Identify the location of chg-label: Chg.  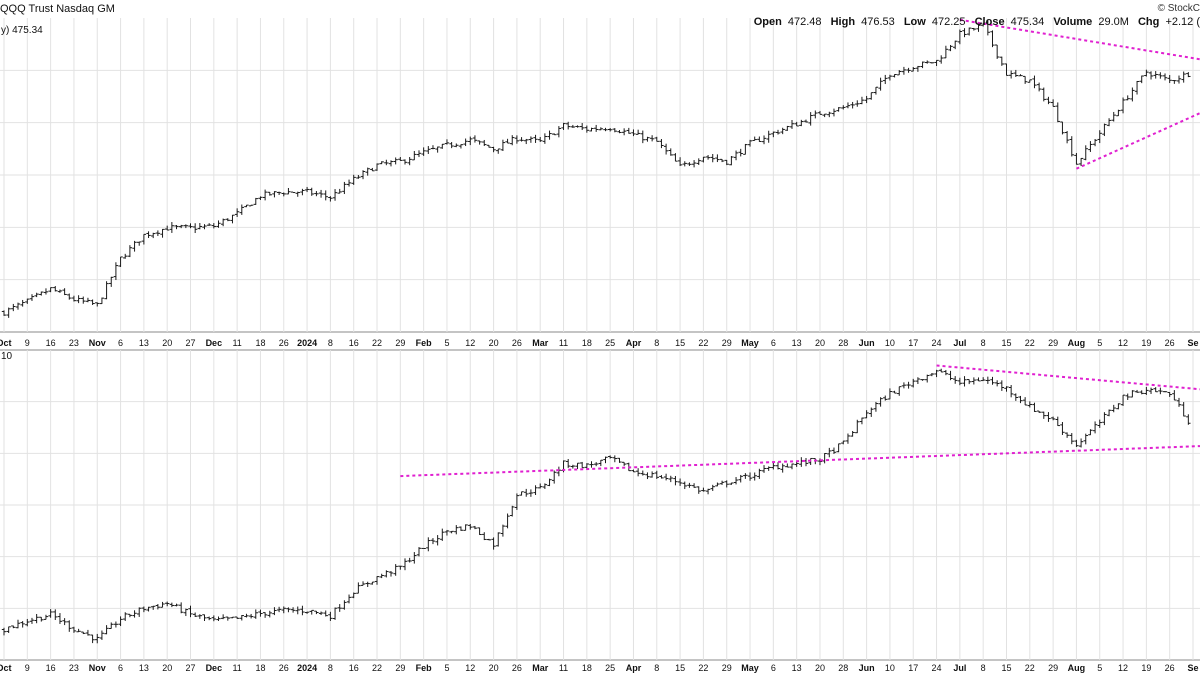
(1148, 22).